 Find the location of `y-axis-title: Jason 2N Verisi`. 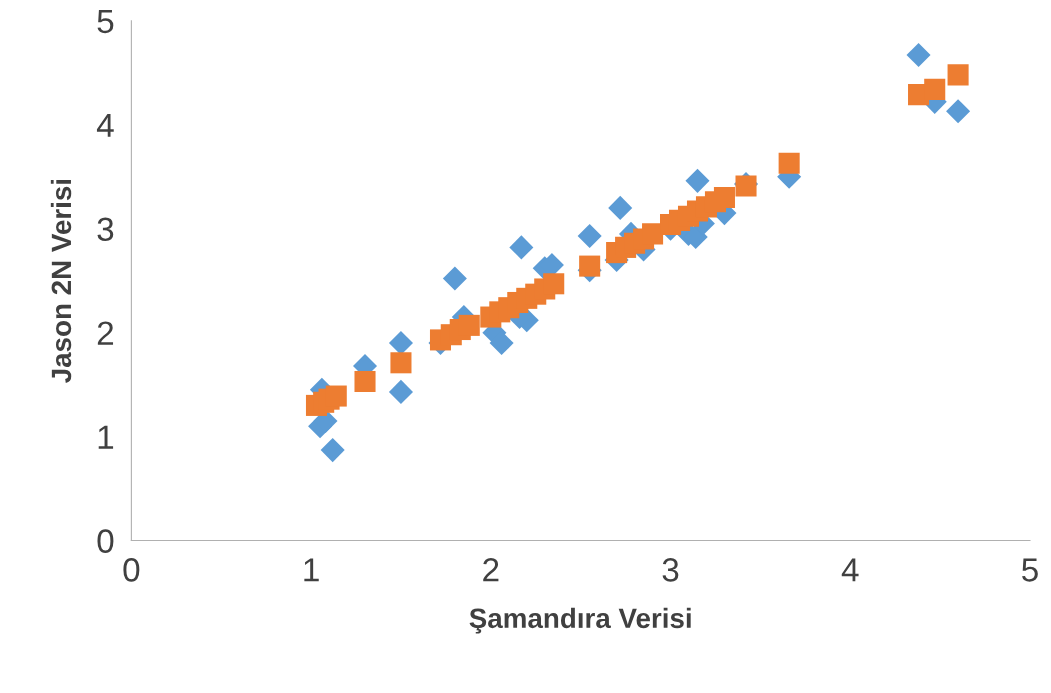

y-axis-title: Jason 2N Verisi is located at coordinates (61, 281).